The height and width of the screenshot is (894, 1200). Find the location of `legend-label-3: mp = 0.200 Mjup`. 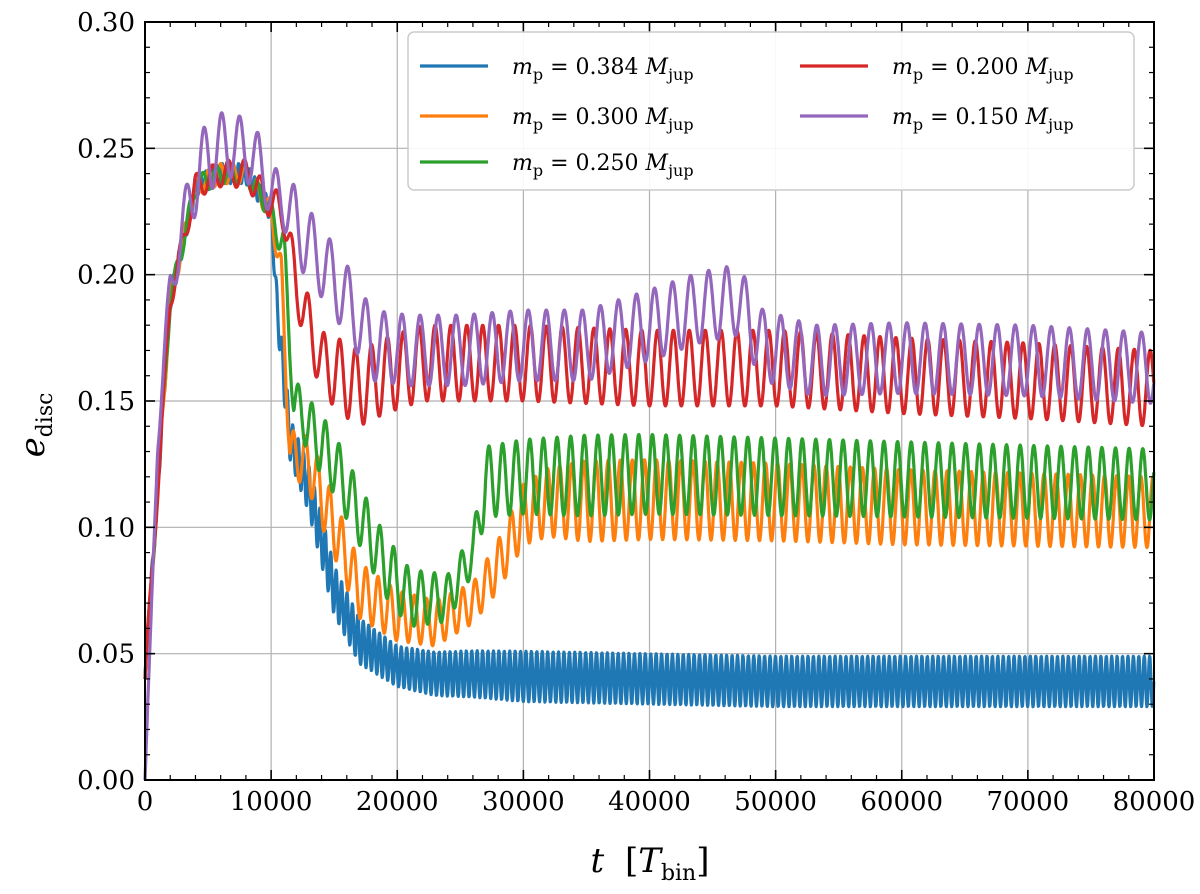

legend-label-3: mp = 0.200 Mjup is located at coordinates (983, 69).